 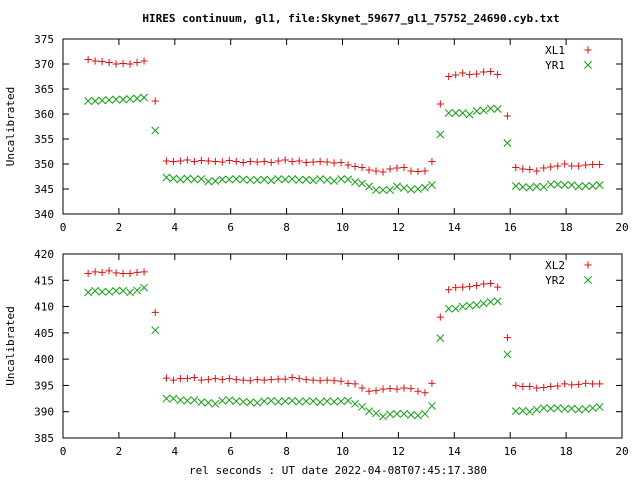 What do you see at coordinates (44, 39) in the screenshot?
I see `y-tick-label: 375` at bounding box center [44, 39].